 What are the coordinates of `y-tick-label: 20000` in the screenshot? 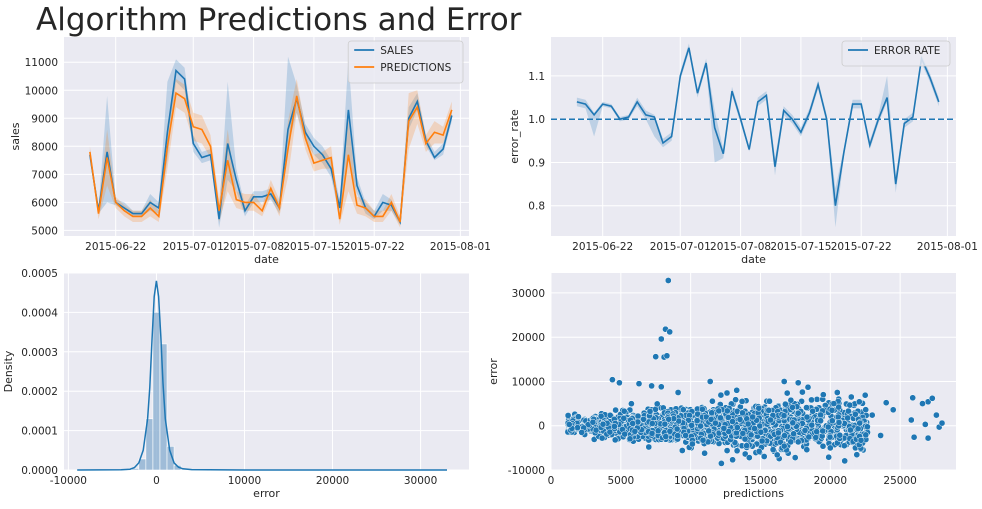 It's located at (528, 338).